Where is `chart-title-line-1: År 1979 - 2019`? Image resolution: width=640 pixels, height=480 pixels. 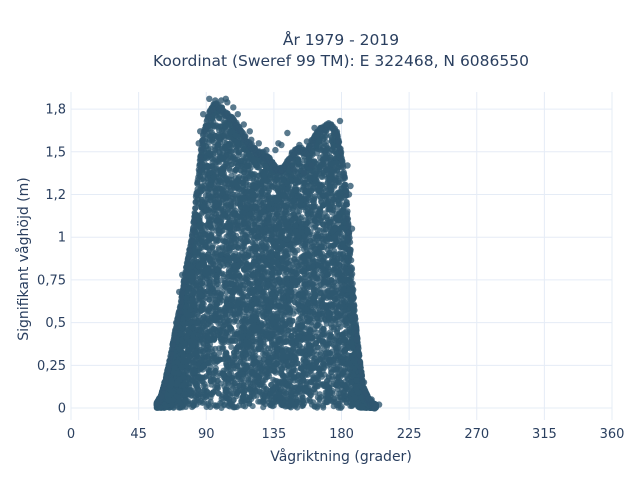
chart-title-line-1: År 1979 - 2019 is located at coordinates (341, 39).